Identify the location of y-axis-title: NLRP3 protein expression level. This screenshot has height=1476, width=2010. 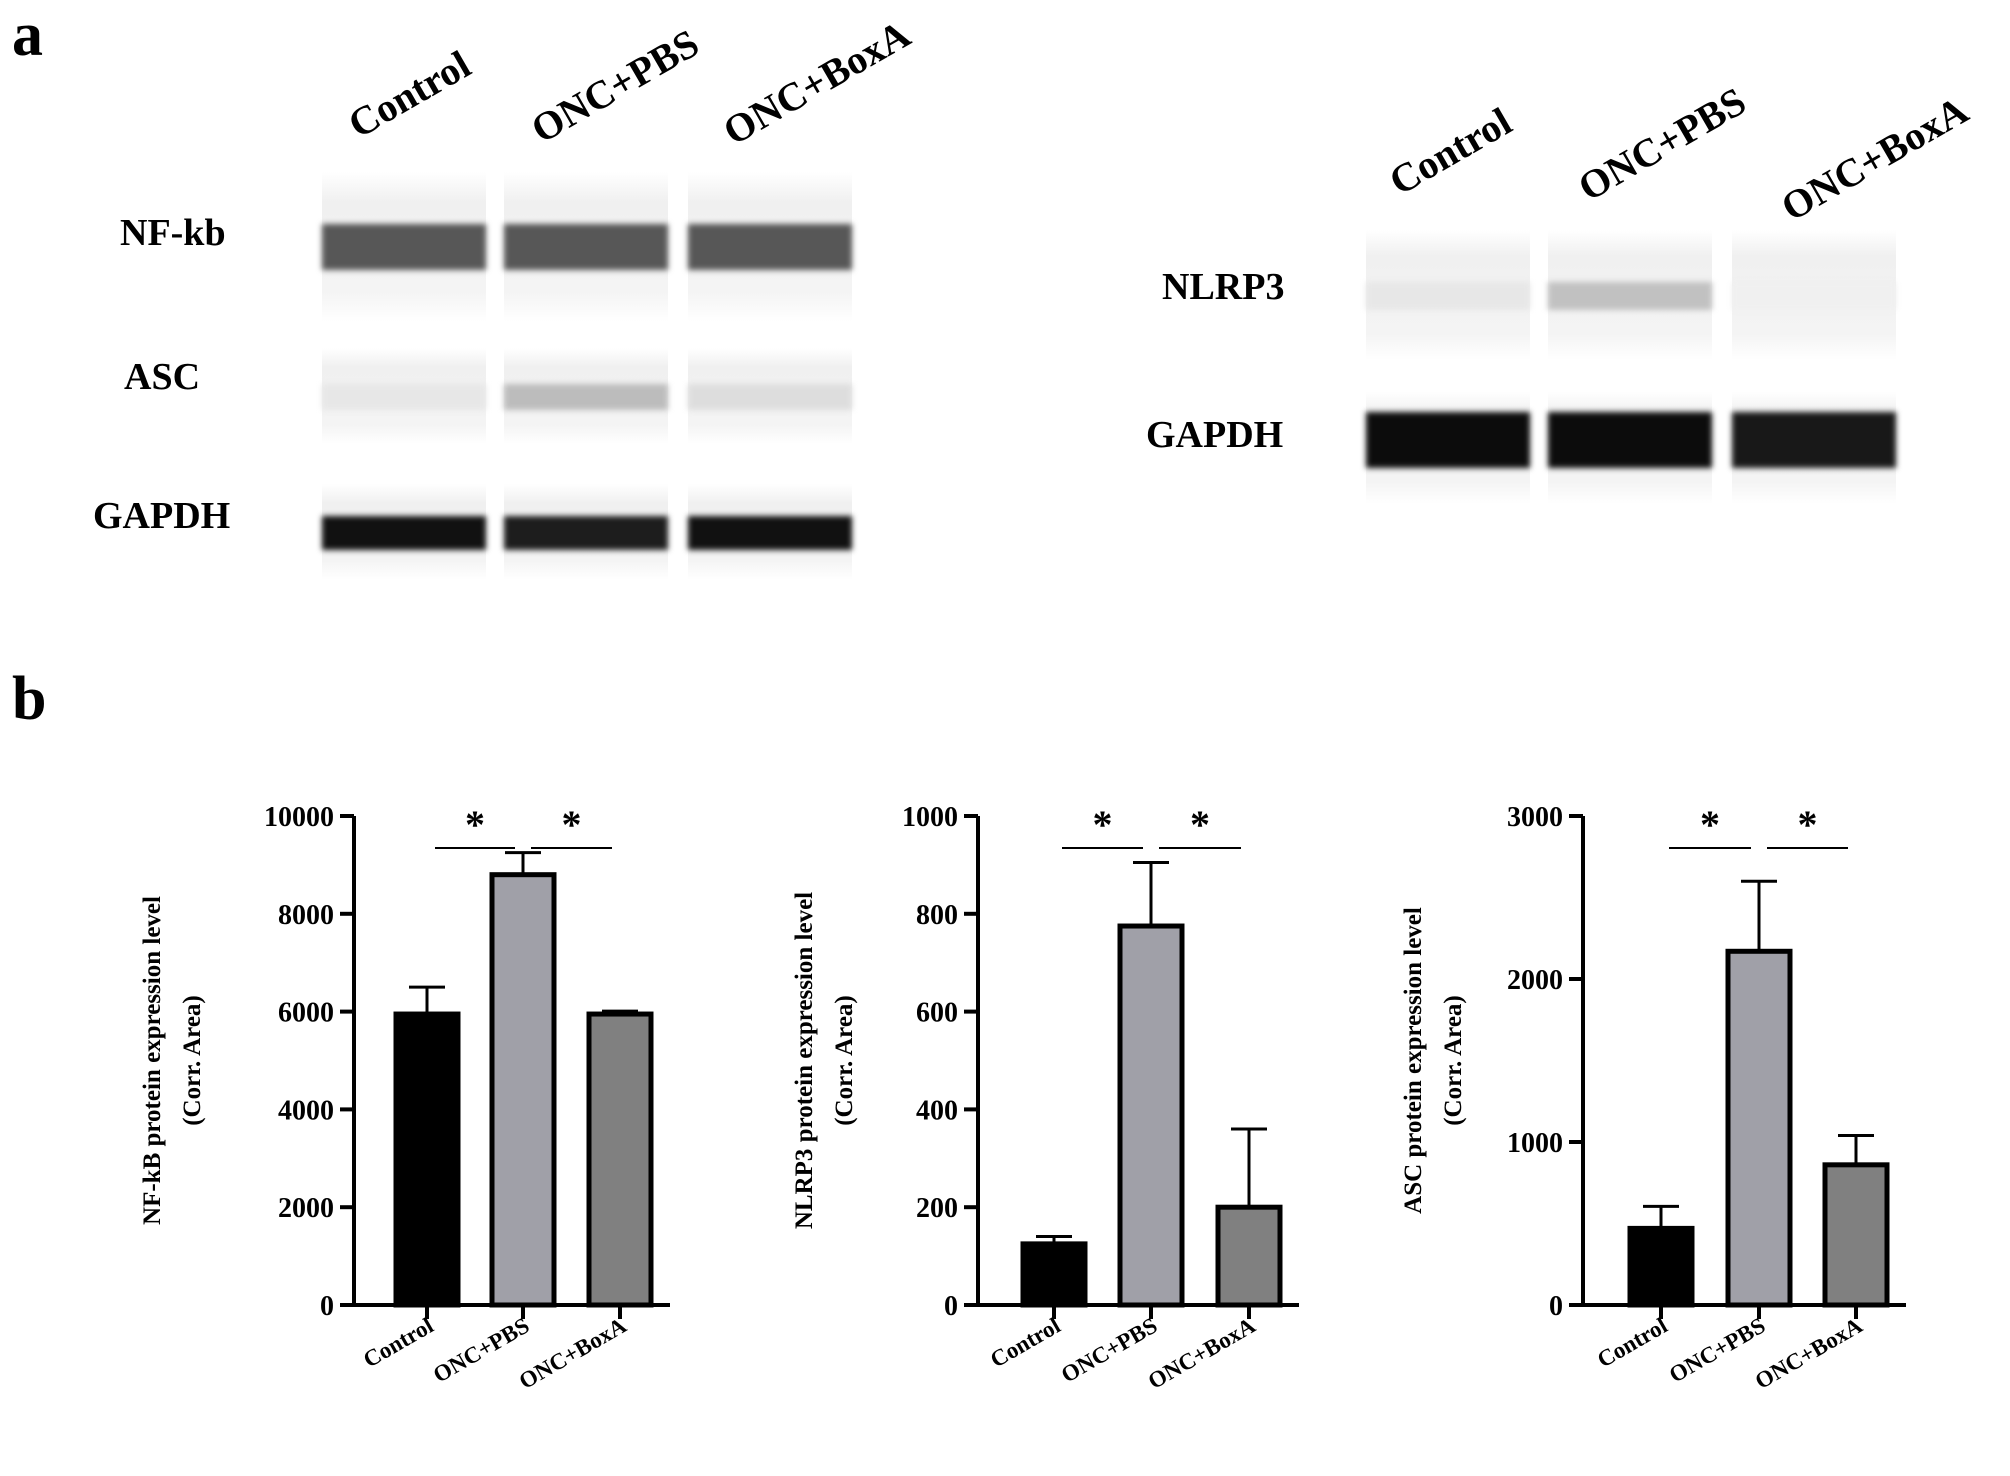
(804, 1060).